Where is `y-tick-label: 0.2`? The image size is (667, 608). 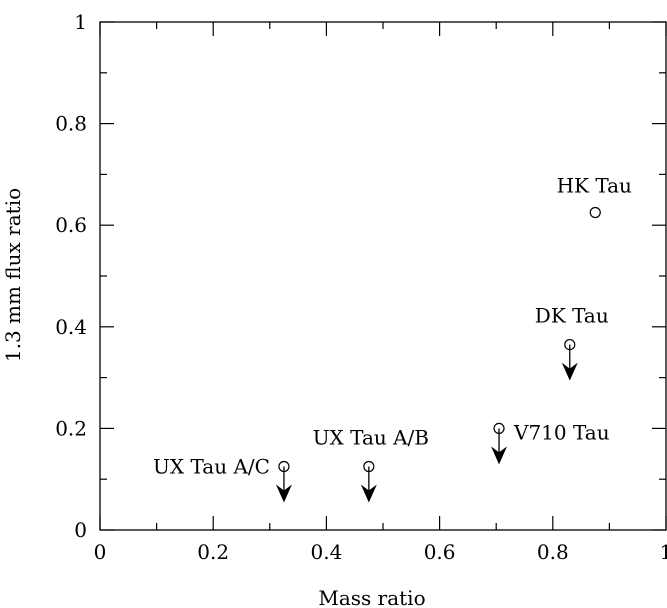 y-tick-label: 0.2 is located at coordinates (71, 428).